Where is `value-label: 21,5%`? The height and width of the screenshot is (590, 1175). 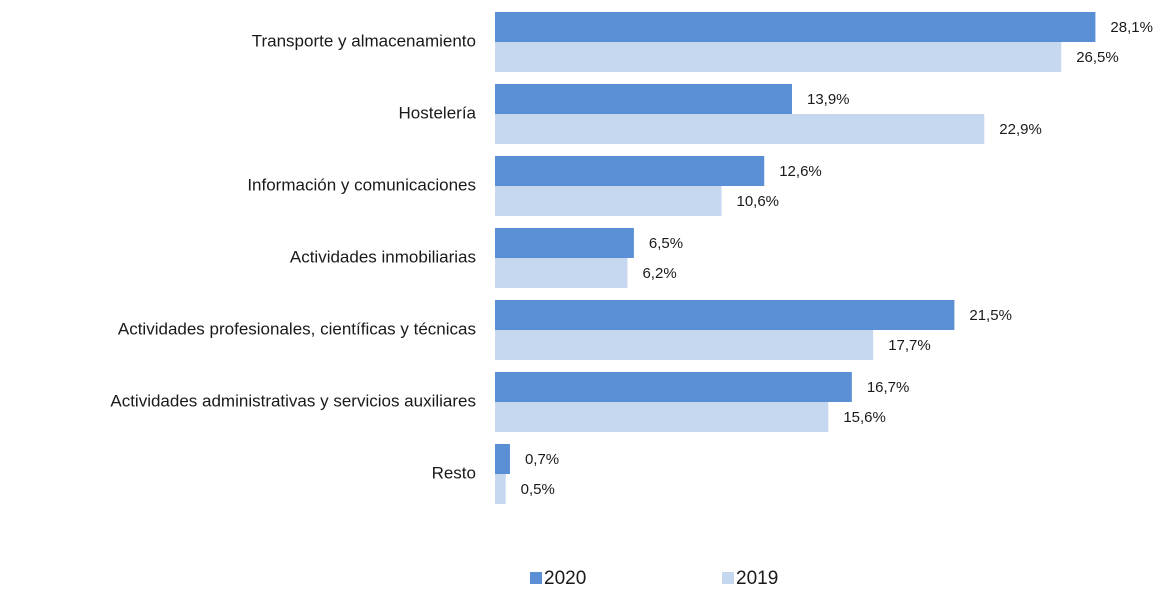
value-label: 21,5% is located at coordinates (990, 315).